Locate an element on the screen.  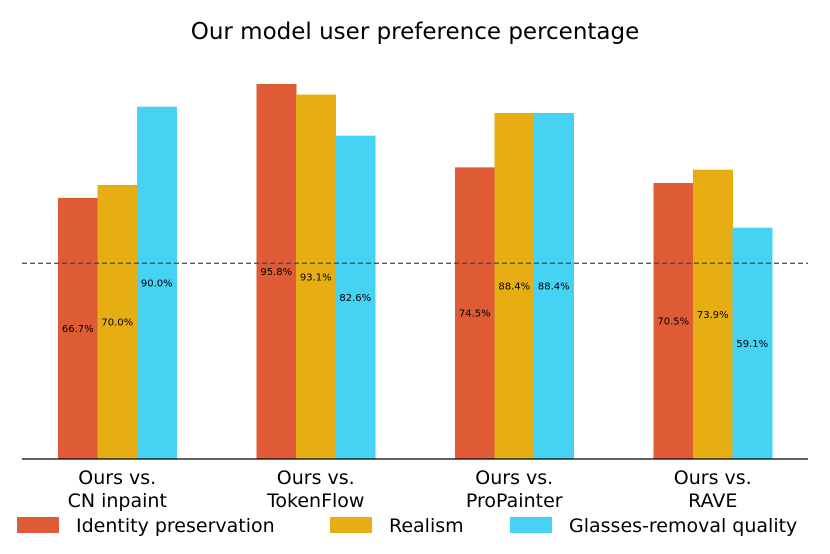
x-tick-label: Ours vs. TokenFlow is located at coordinates (315, 489).